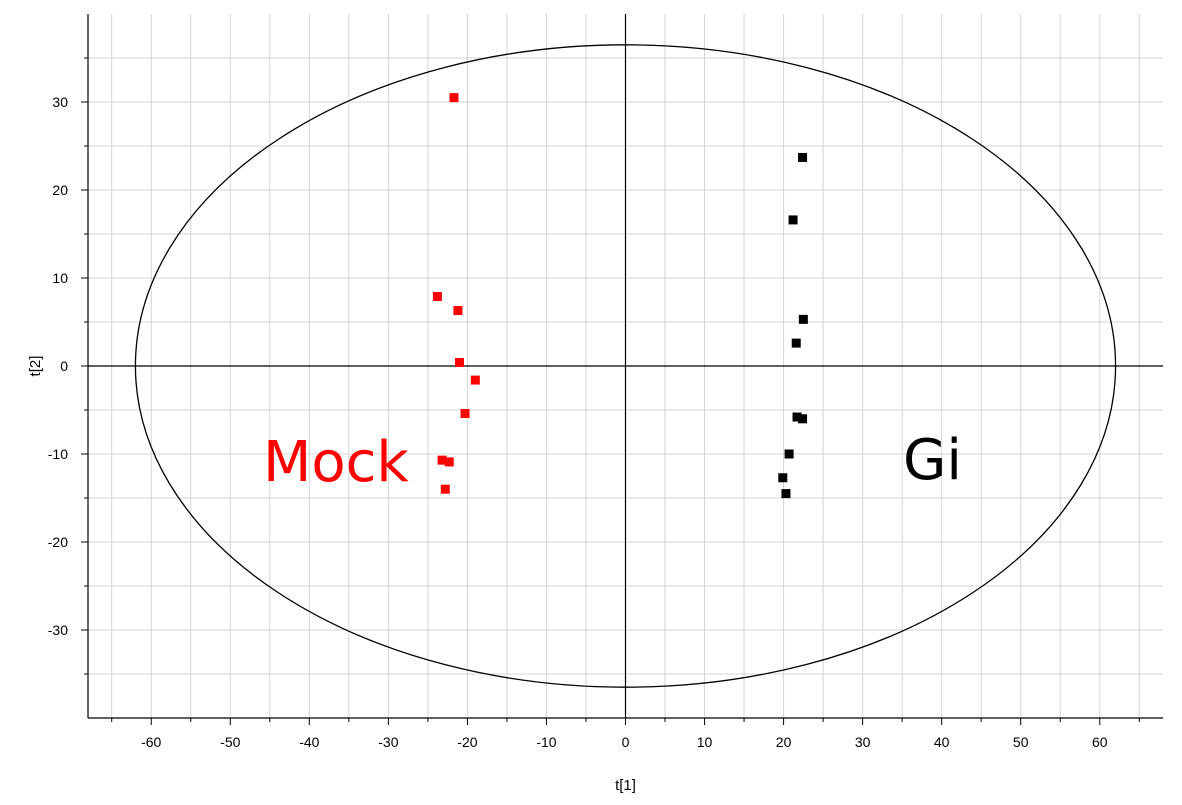 This screenshot has width=1182, height=805. I want to click on y-tick-label: 10, so click(60, 278).